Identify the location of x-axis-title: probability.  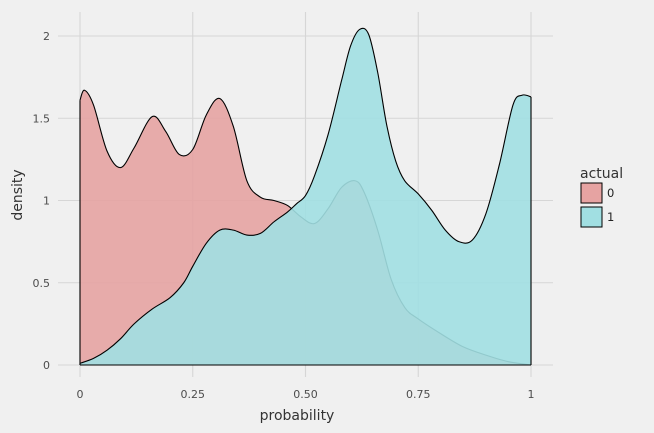
(297, 416).